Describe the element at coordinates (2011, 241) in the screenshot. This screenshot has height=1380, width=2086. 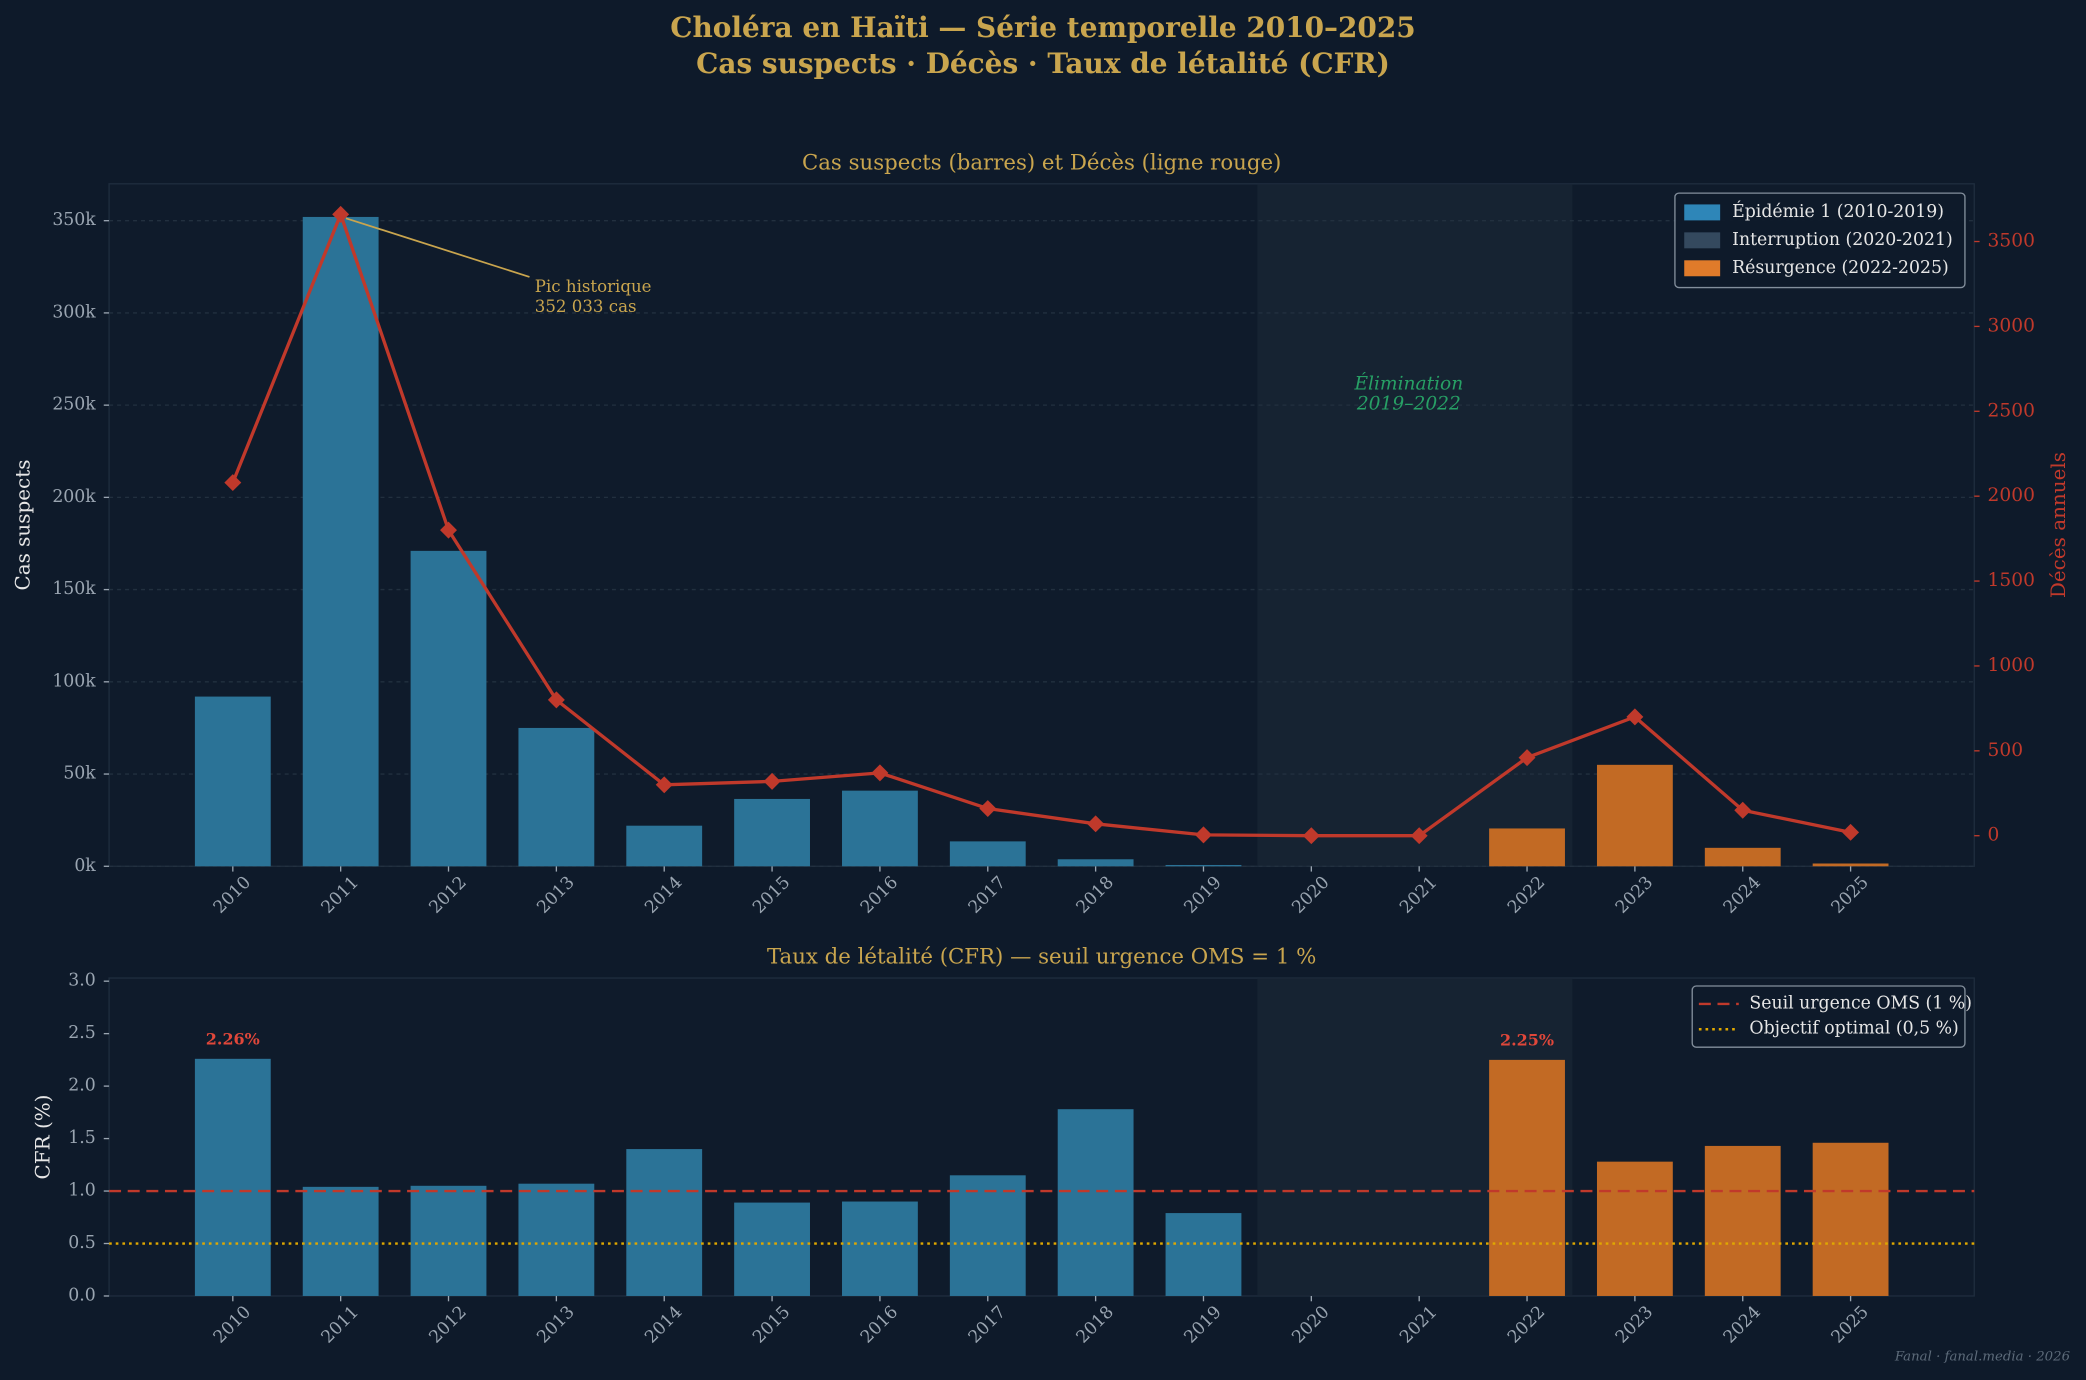
I see `y2-tick-label: 3500` at that location.